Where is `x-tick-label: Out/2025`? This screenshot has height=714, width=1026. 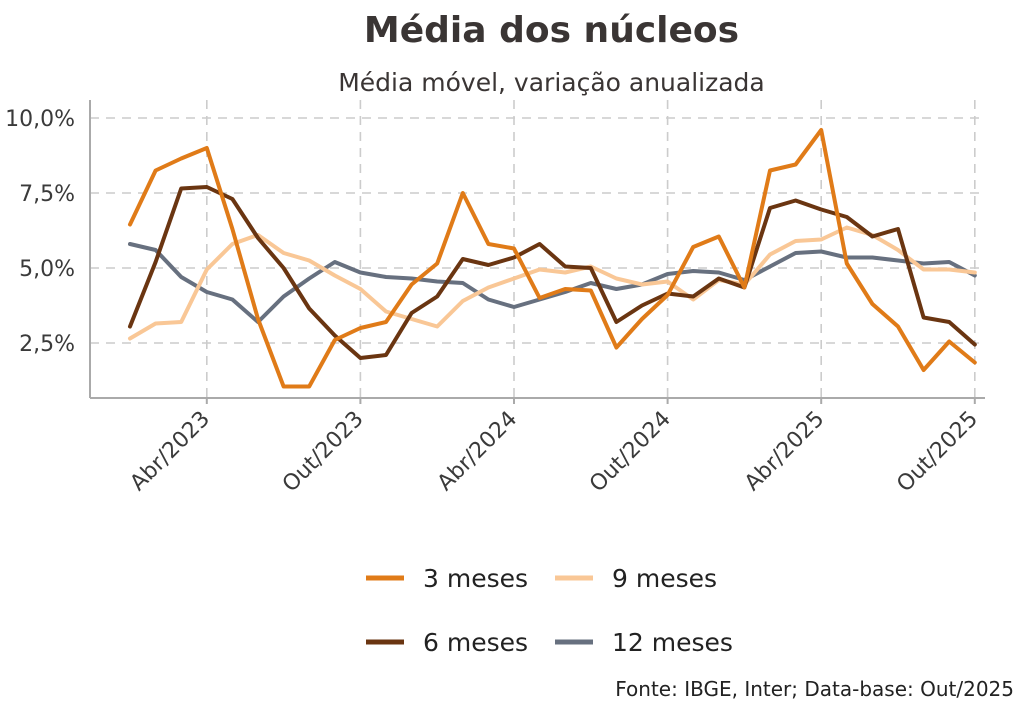
x-tick-label: Out/2025 is located at coordinates (937, 452).